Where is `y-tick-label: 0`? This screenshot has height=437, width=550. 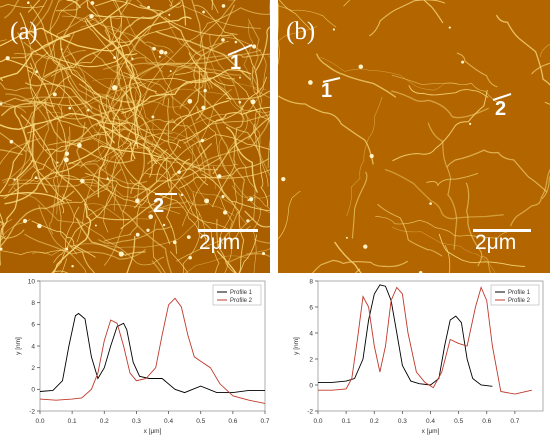 y-tick-label: 0 is located at coordinates (311, 385).